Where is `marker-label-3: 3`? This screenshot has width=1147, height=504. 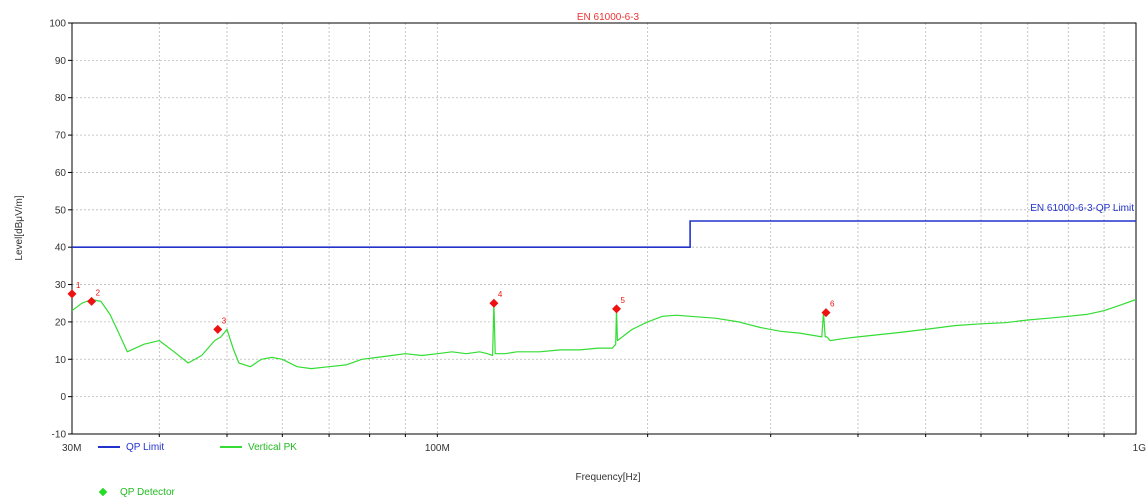
marker-label-3: 3 is located at coordinates (224, 320).